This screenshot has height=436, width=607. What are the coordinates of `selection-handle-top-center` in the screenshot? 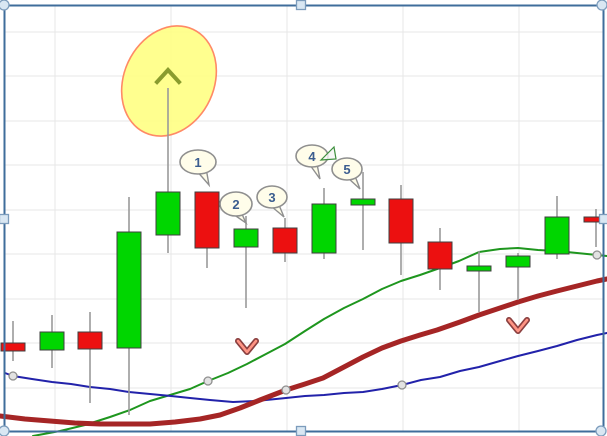 It's located at (301, 5).